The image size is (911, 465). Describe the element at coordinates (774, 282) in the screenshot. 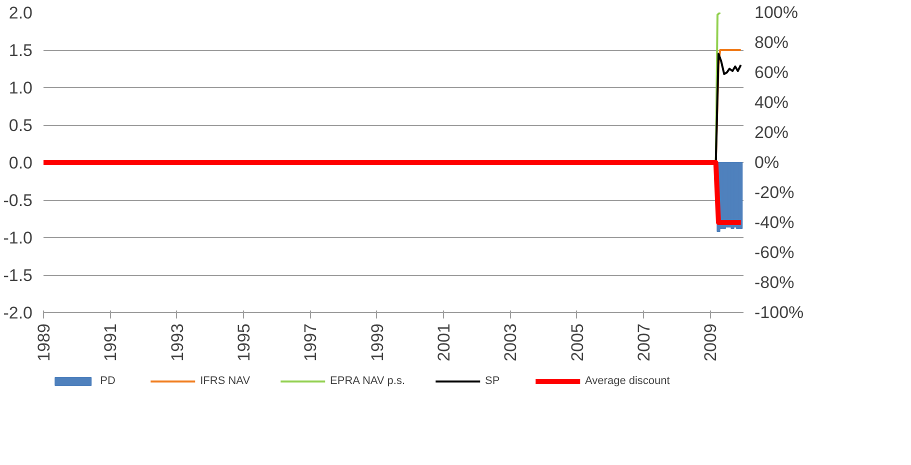

I see `y2-tick-label: -80%` at that location.